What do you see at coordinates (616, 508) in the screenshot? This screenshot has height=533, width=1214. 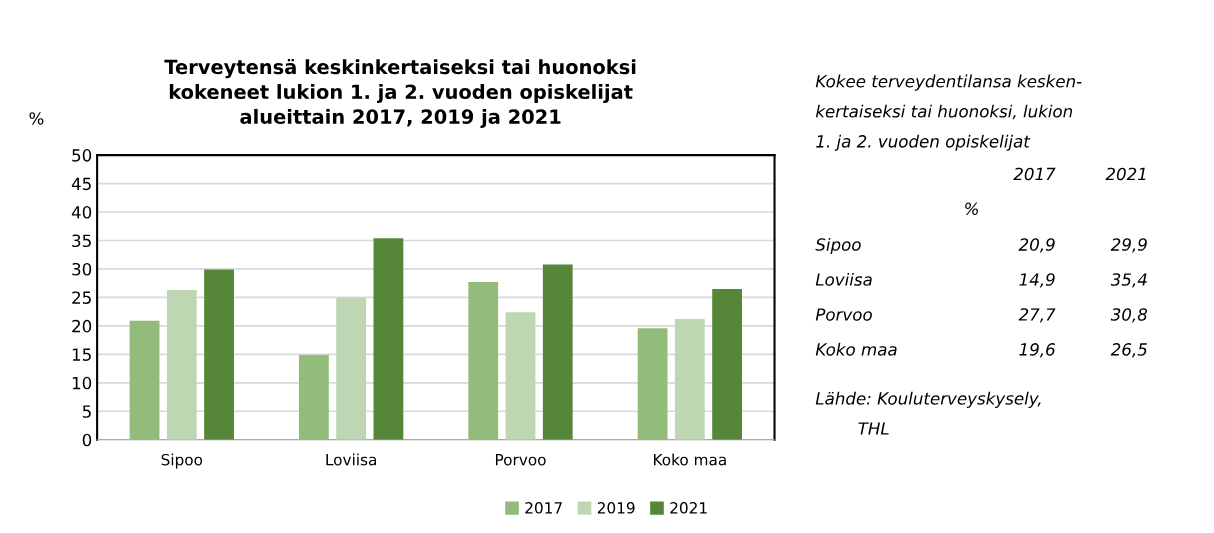 I see `legend-label: 2019` at bounding box center [616, 508].